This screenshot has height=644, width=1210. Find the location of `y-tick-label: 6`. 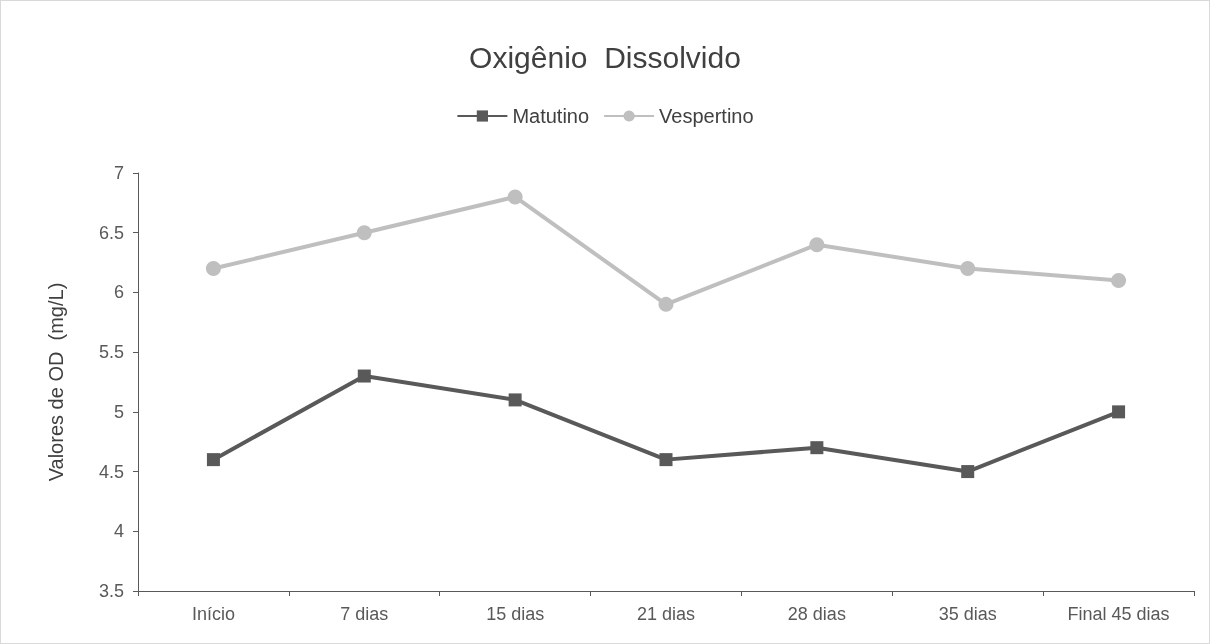

y-tick-label: 6 is located at coordinates (118, 292).